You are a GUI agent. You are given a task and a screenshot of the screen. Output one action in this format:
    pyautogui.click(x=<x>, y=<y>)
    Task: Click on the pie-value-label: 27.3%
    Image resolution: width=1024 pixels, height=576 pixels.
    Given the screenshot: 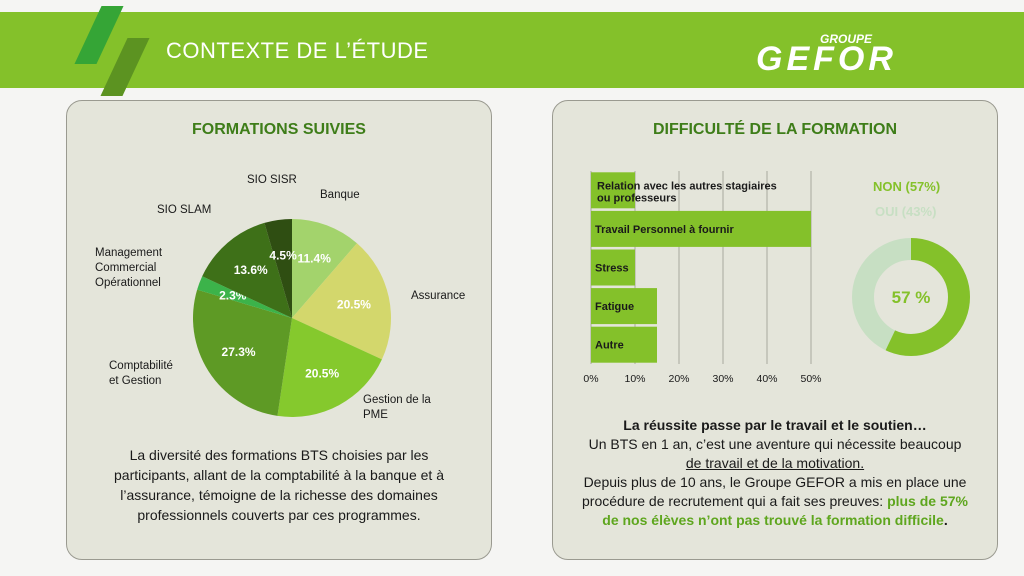 What is the action you would take?
    pyautogui.click(x=239, y=352)
    